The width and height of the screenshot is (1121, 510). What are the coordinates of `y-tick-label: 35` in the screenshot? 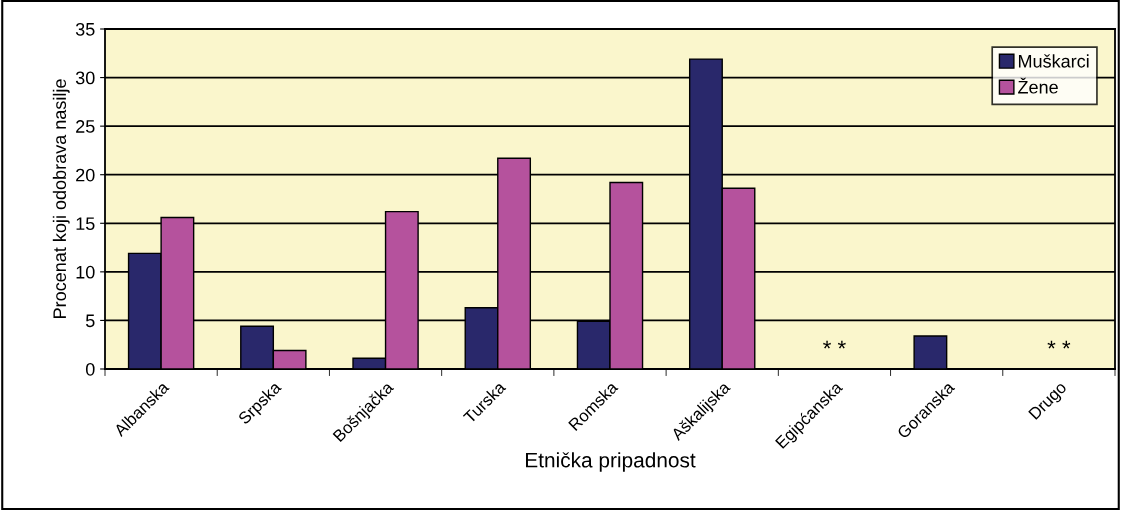 It's located at (85, 29).